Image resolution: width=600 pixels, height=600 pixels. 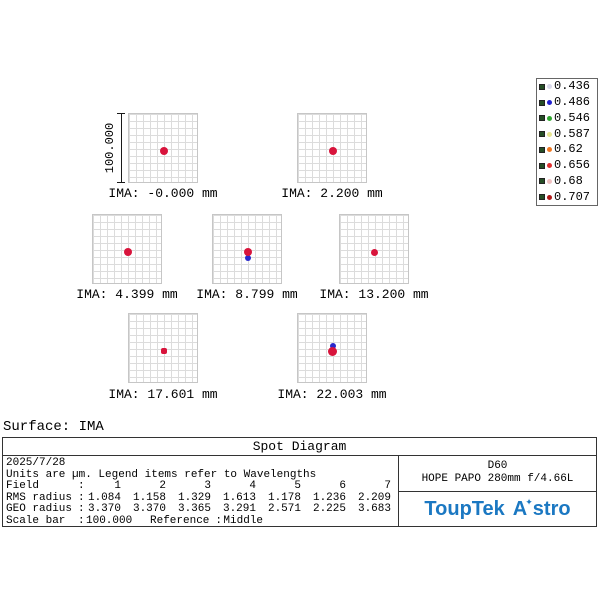 I want to click on table-title: Spot Diagram, so click(x=299, y=447).